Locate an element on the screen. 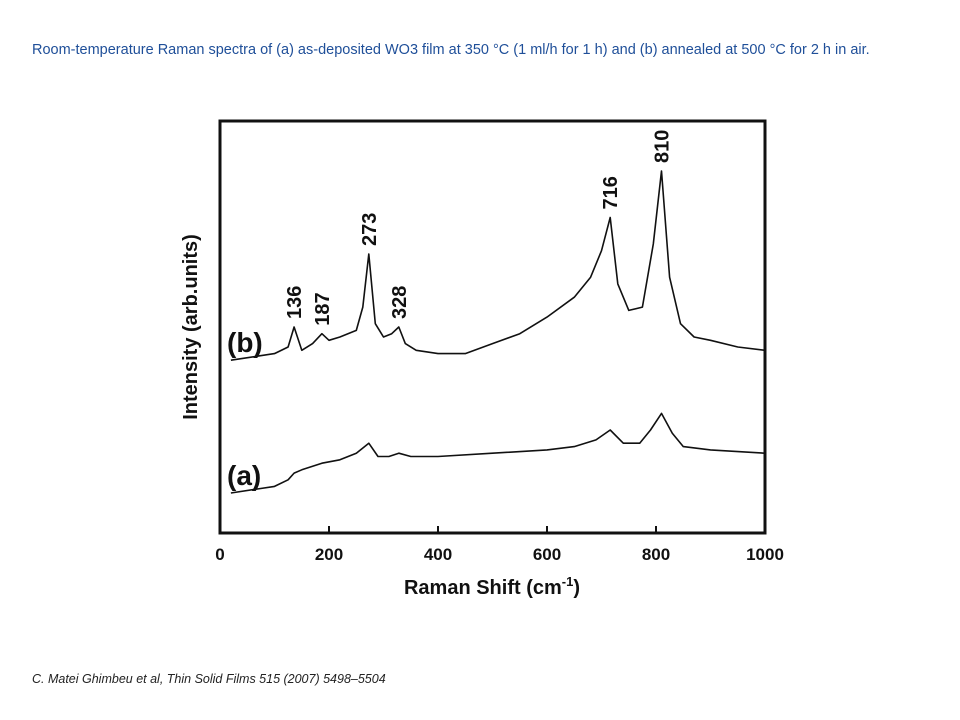 The width and height of the screenshot is (960, 720). y-axis-label: Intensity (arb.units) is located at coordinates (191, 327).